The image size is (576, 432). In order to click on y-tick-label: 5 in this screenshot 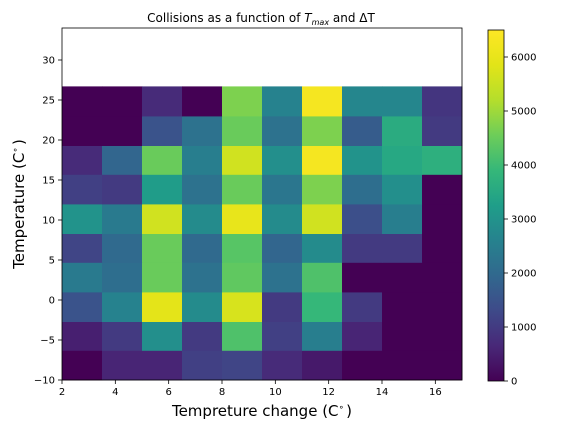, I will do `click(52, 261)`.